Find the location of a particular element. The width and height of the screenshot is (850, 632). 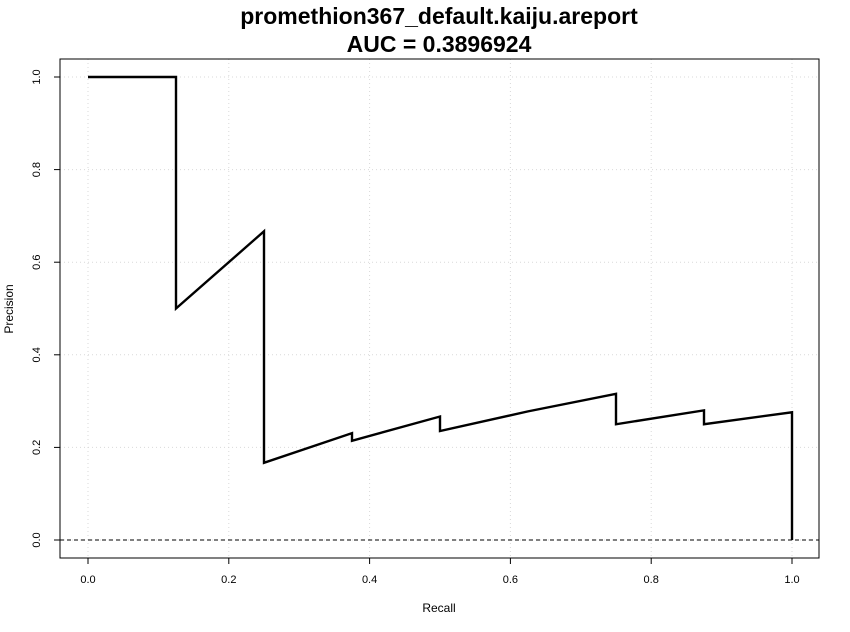

x-axis-label: Recall is located at coordinates (438, 608).